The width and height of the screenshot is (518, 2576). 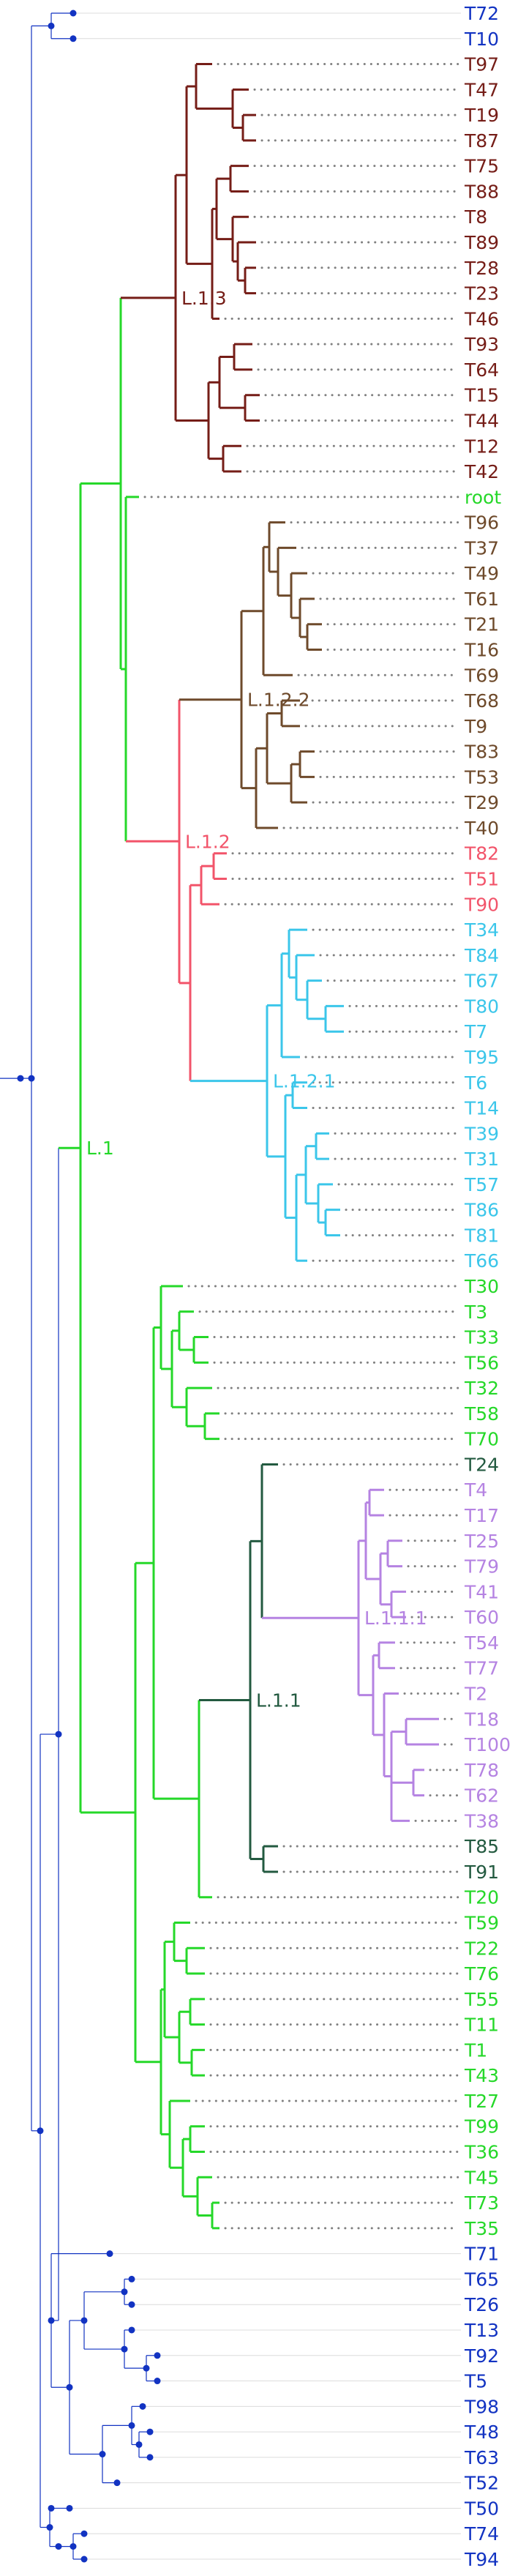 What do you see at coordinates (481, 1567) in the screenshot?
I see `leaf-label: T79` at bounding box center [481, 1567].